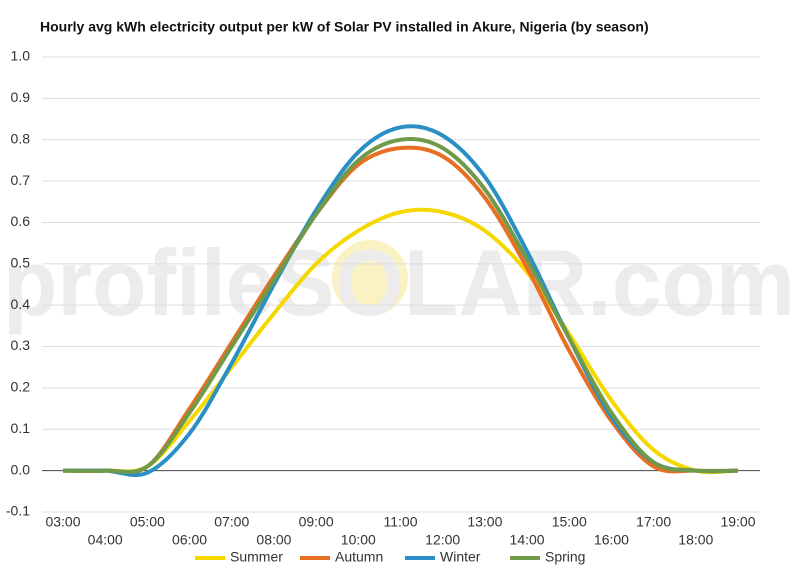 This screenshot has width=800, height=570. What do you see at coordinates (370, 278) in the screenshot?
I see `watermark-sun` at bounding box center [370, 278].